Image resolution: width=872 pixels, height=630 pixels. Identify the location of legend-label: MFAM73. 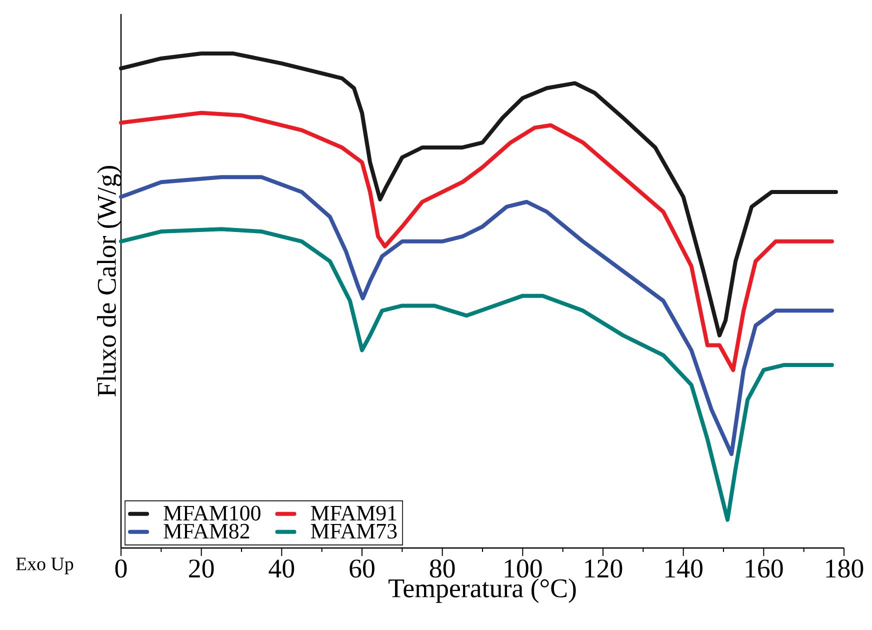
(353, 531).